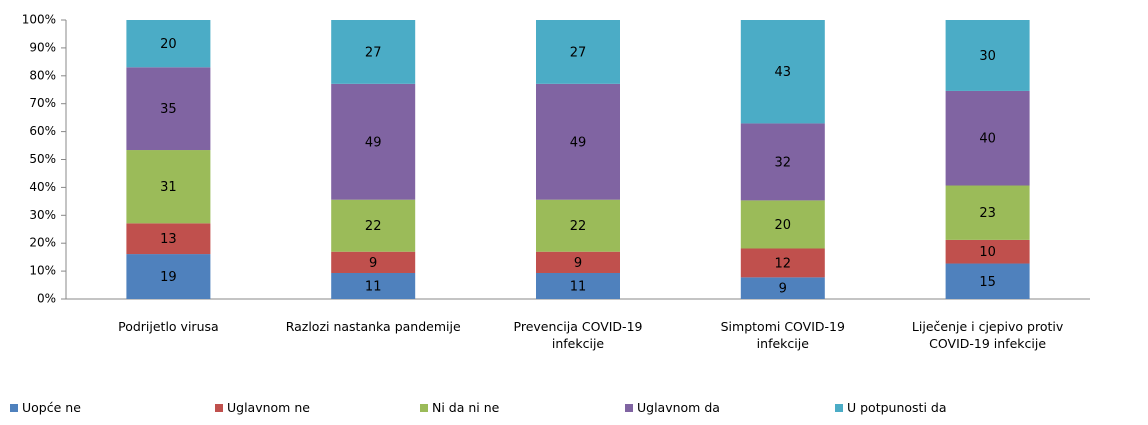 The image size is (1148, 425). I want to click on data-label: 23, so click(987, 213).